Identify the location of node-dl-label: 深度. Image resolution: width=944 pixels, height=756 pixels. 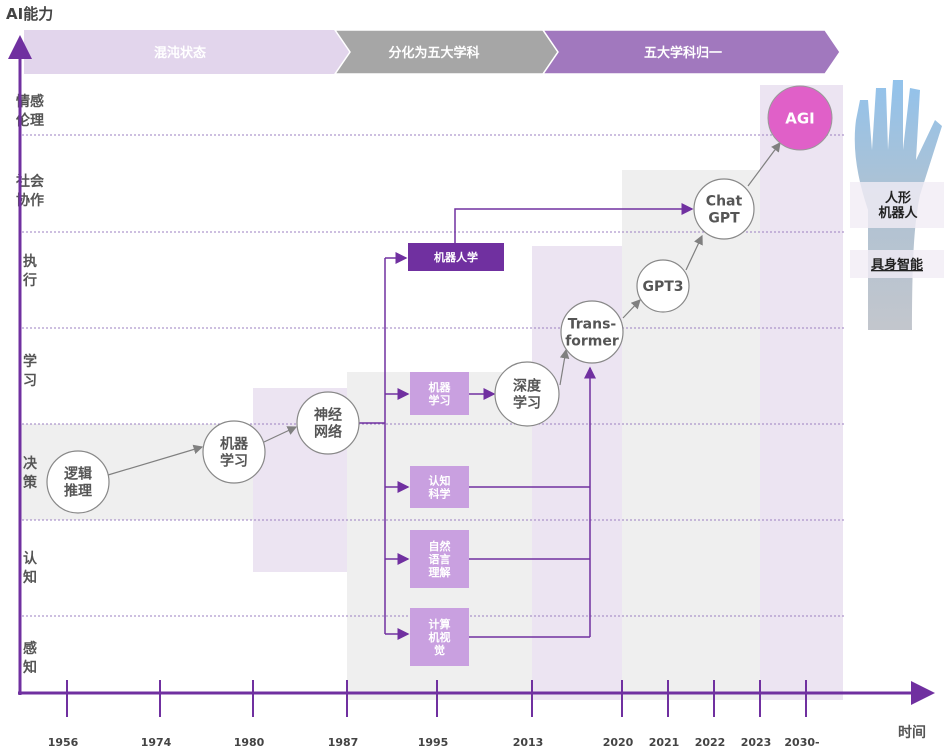
(527, 386).